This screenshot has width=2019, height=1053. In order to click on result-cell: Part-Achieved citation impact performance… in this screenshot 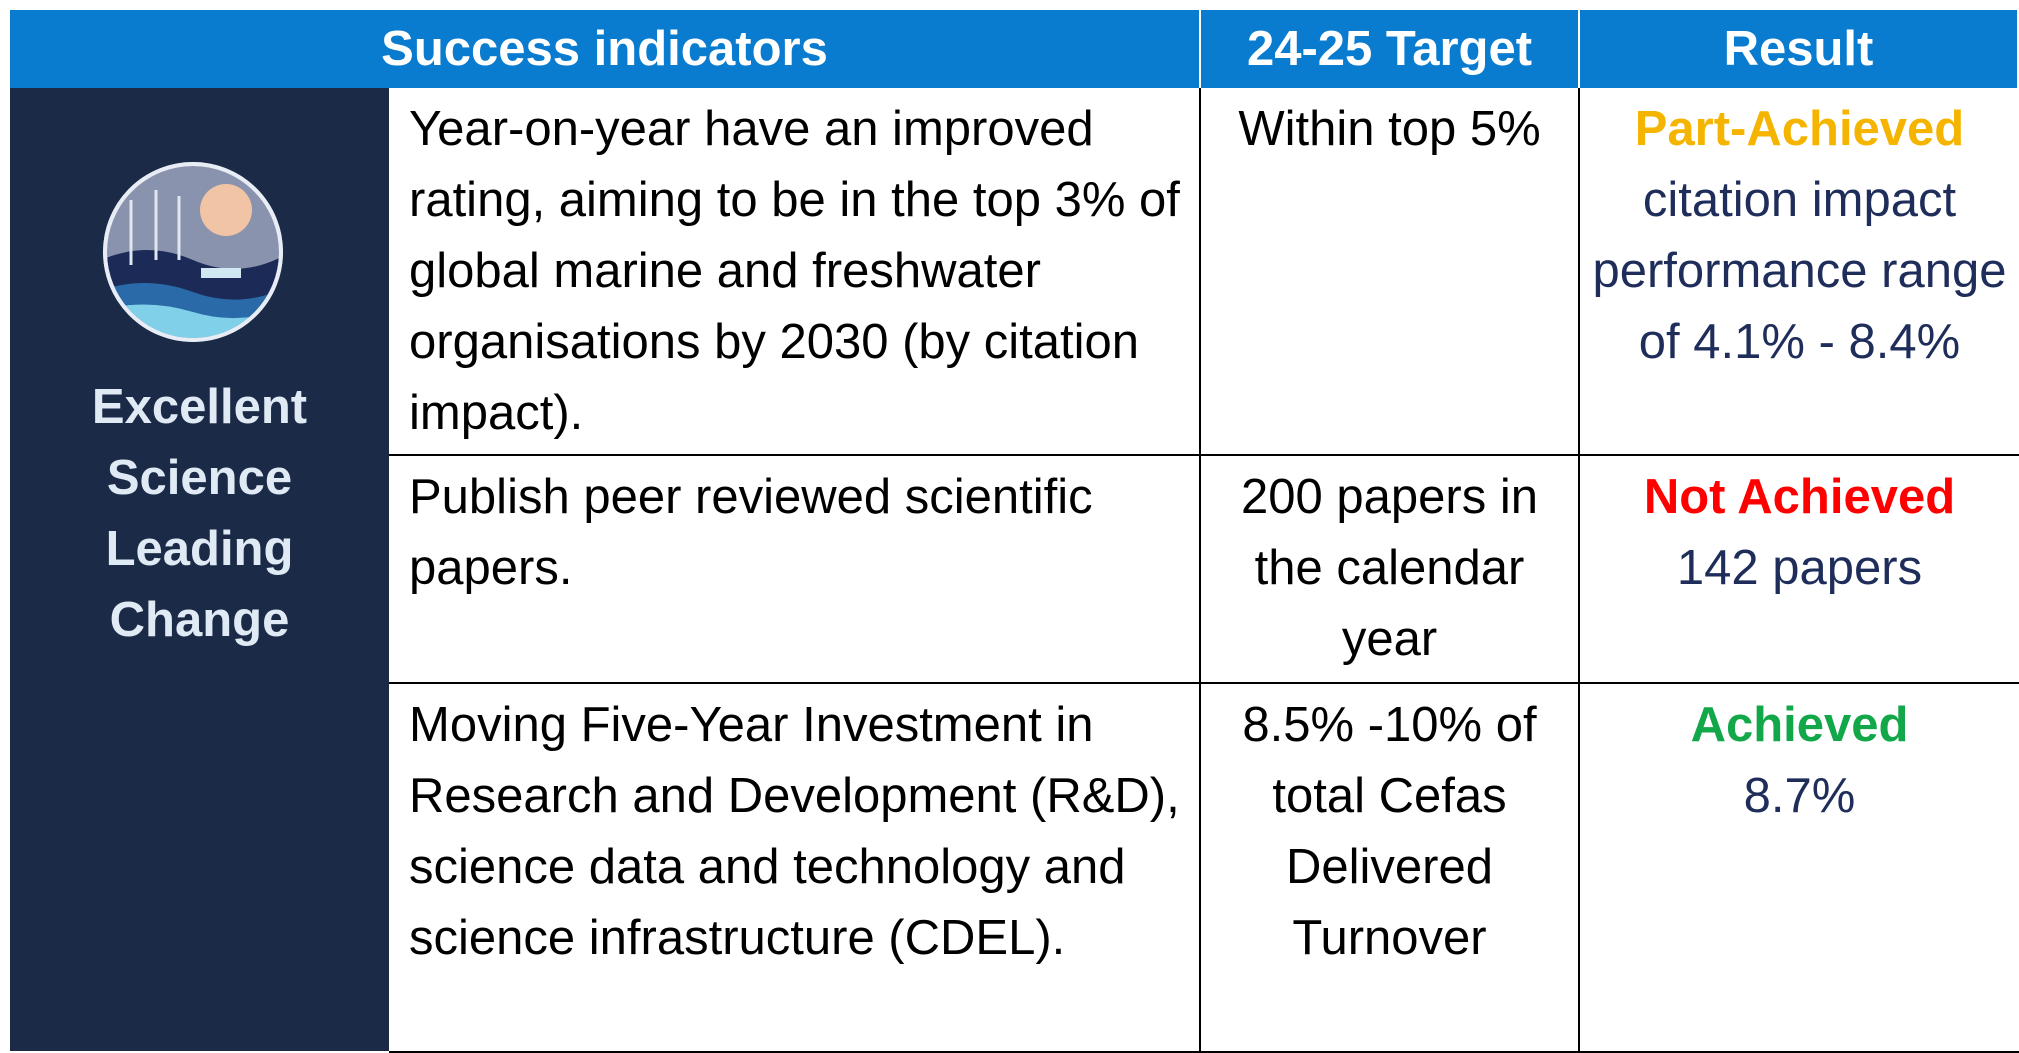, I will do `click(1799, 272)`.